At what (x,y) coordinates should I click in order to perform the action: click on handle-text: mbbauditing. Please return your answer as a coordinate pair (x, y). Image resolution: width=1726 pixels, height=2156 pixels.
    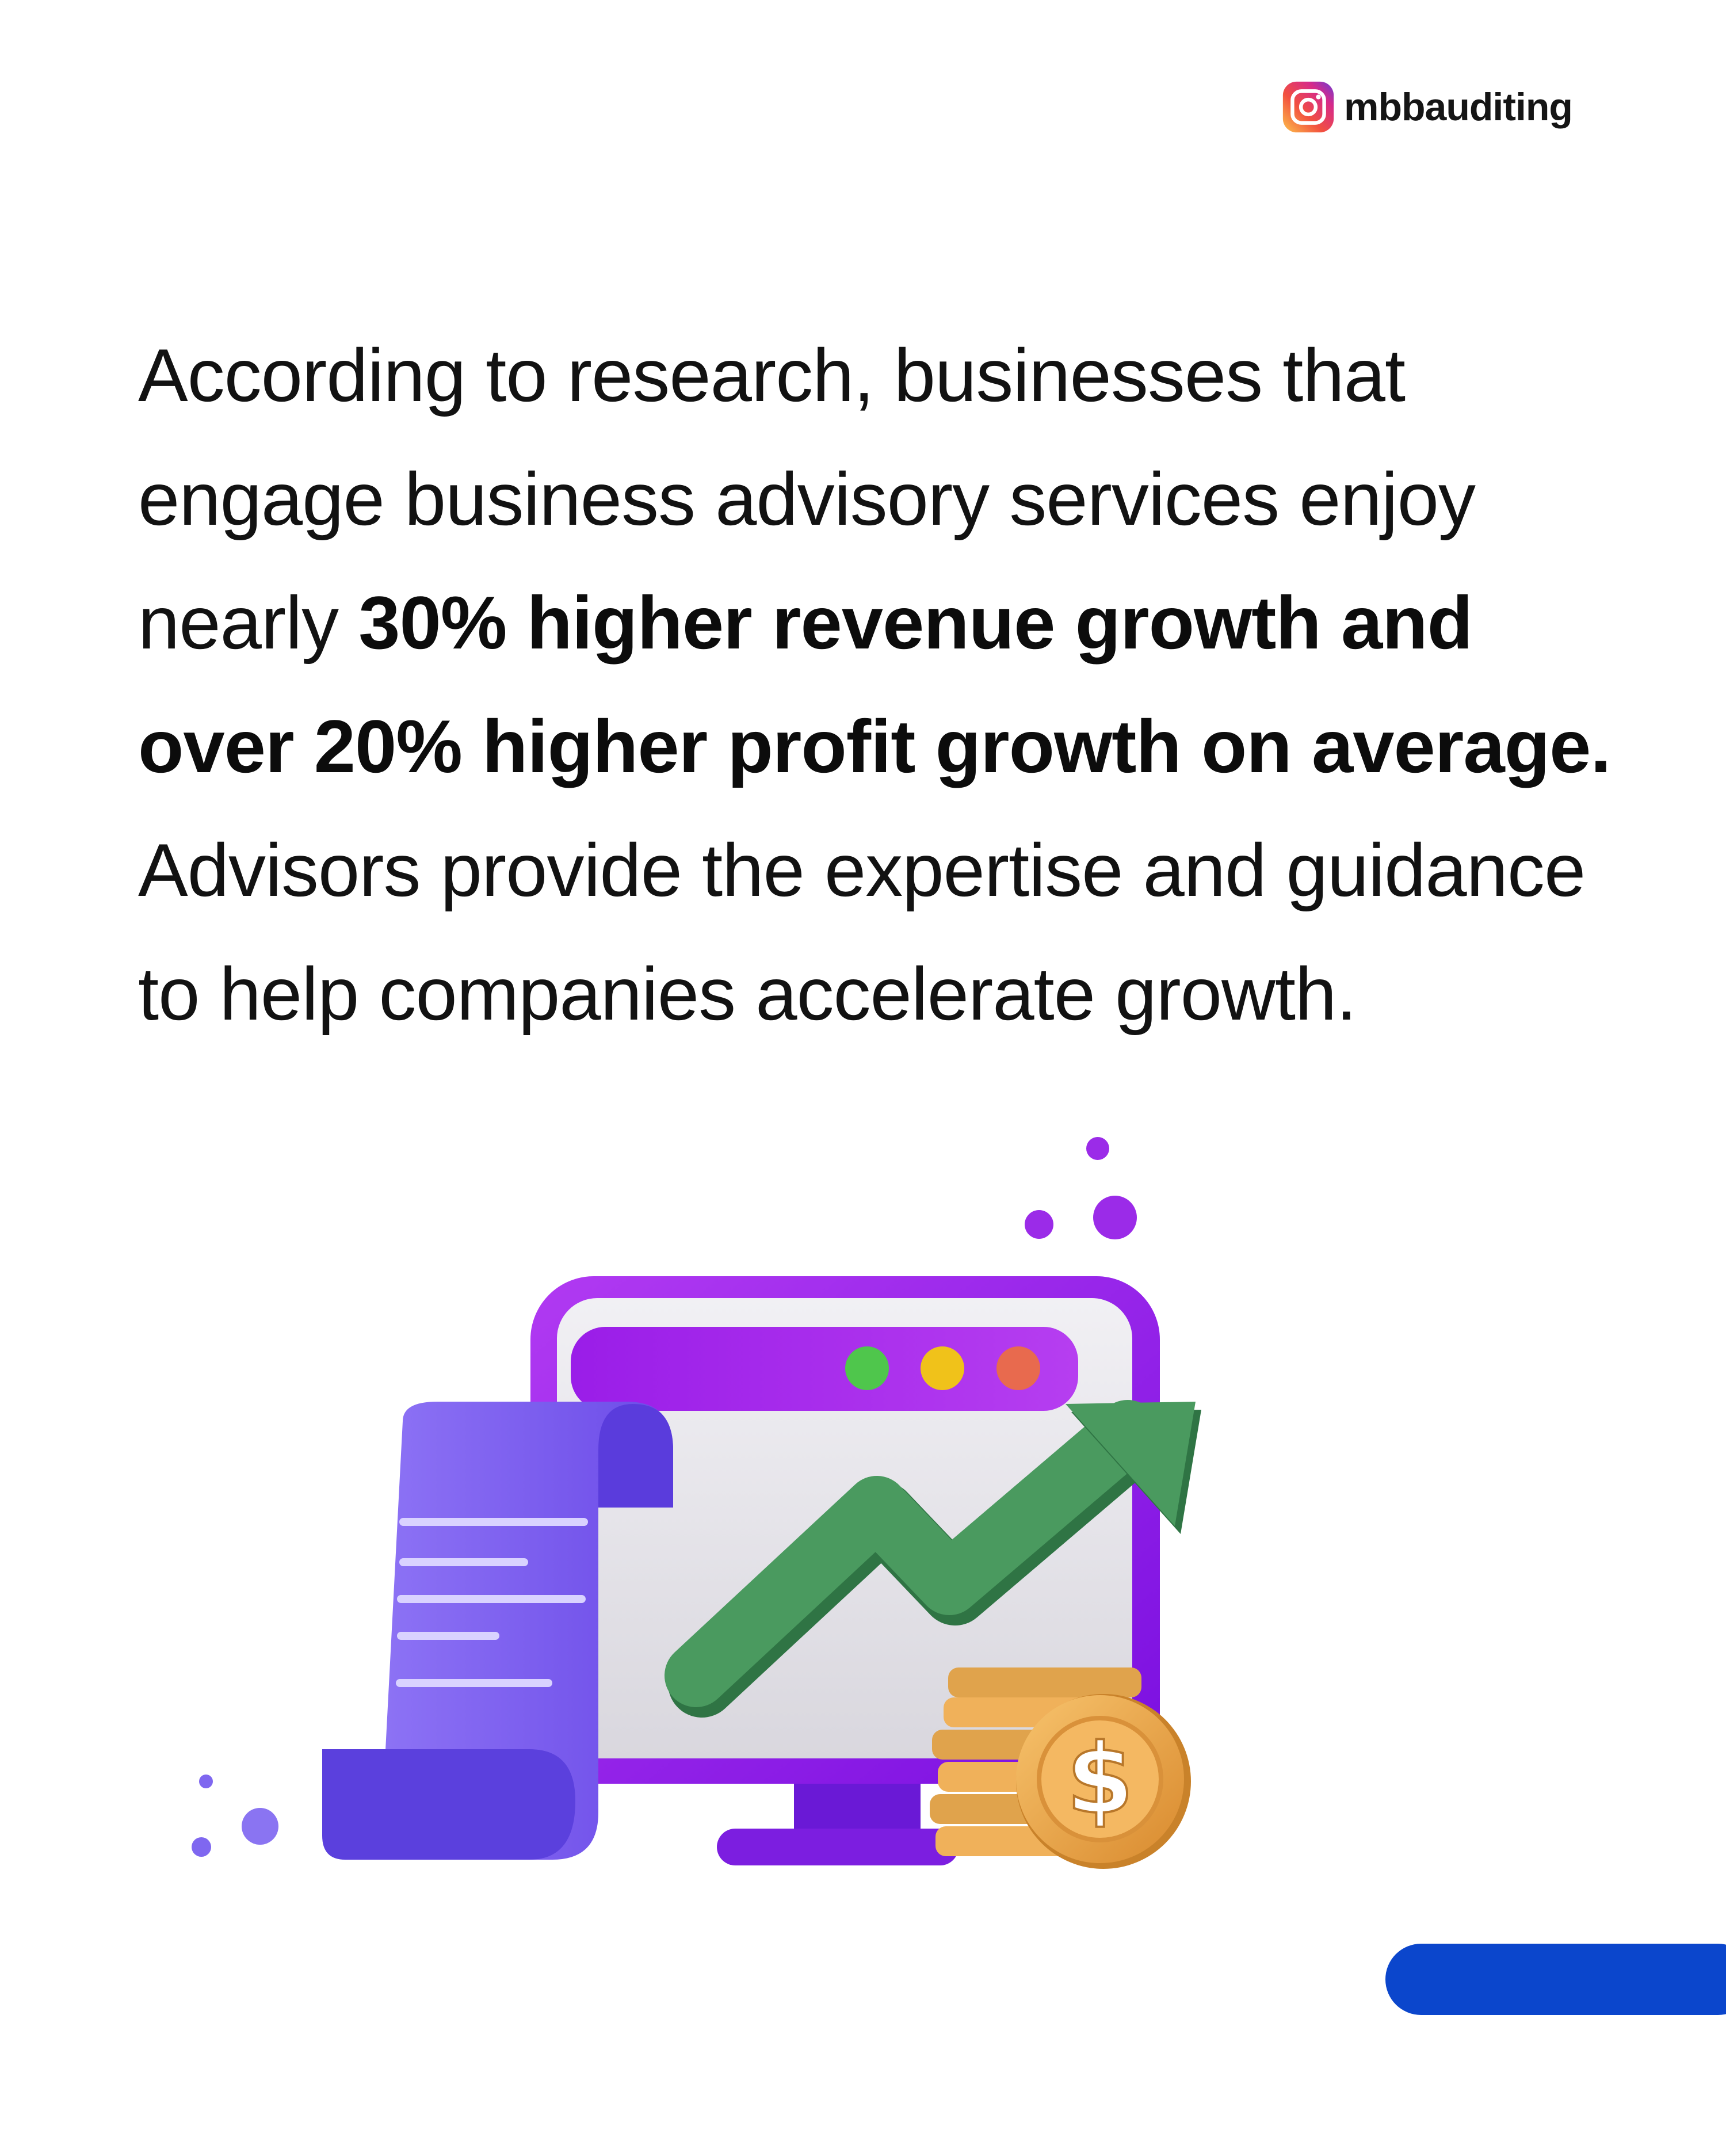
    Looking at the image, I should click on (1458, 107).